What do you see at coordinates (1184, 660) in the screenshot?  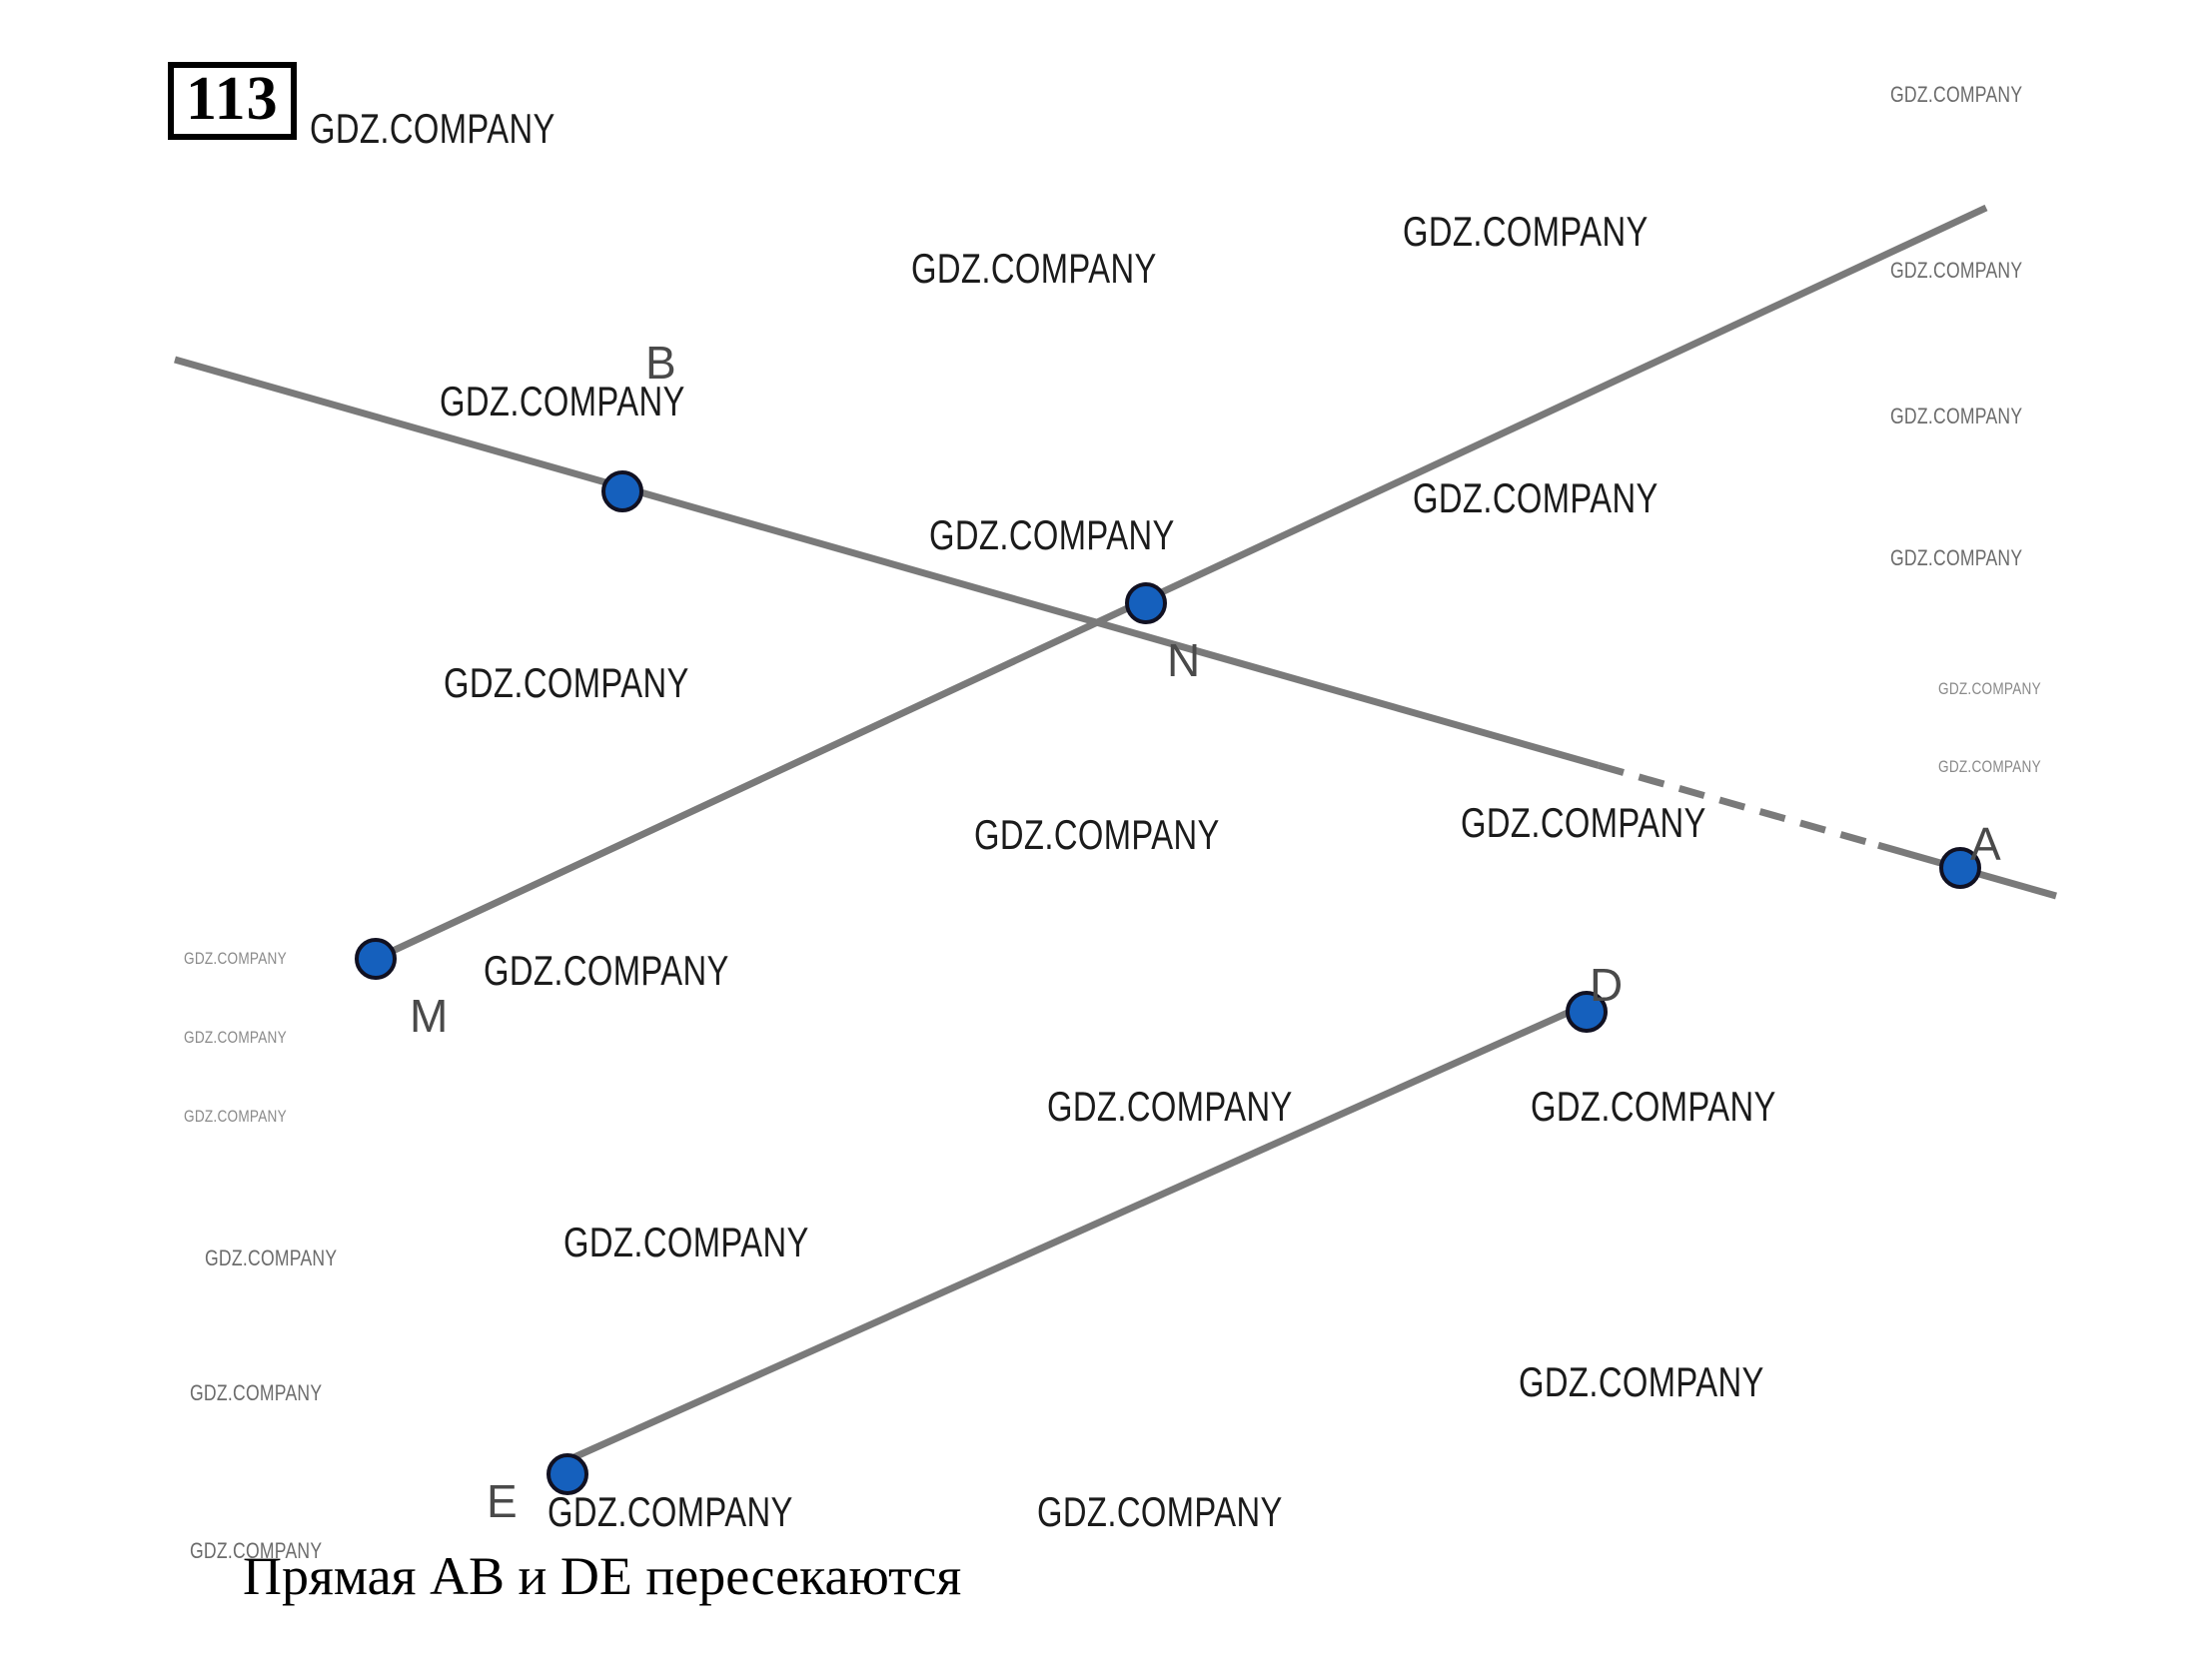 I see `point-N-label: N` at bounding box center [1184, 660].